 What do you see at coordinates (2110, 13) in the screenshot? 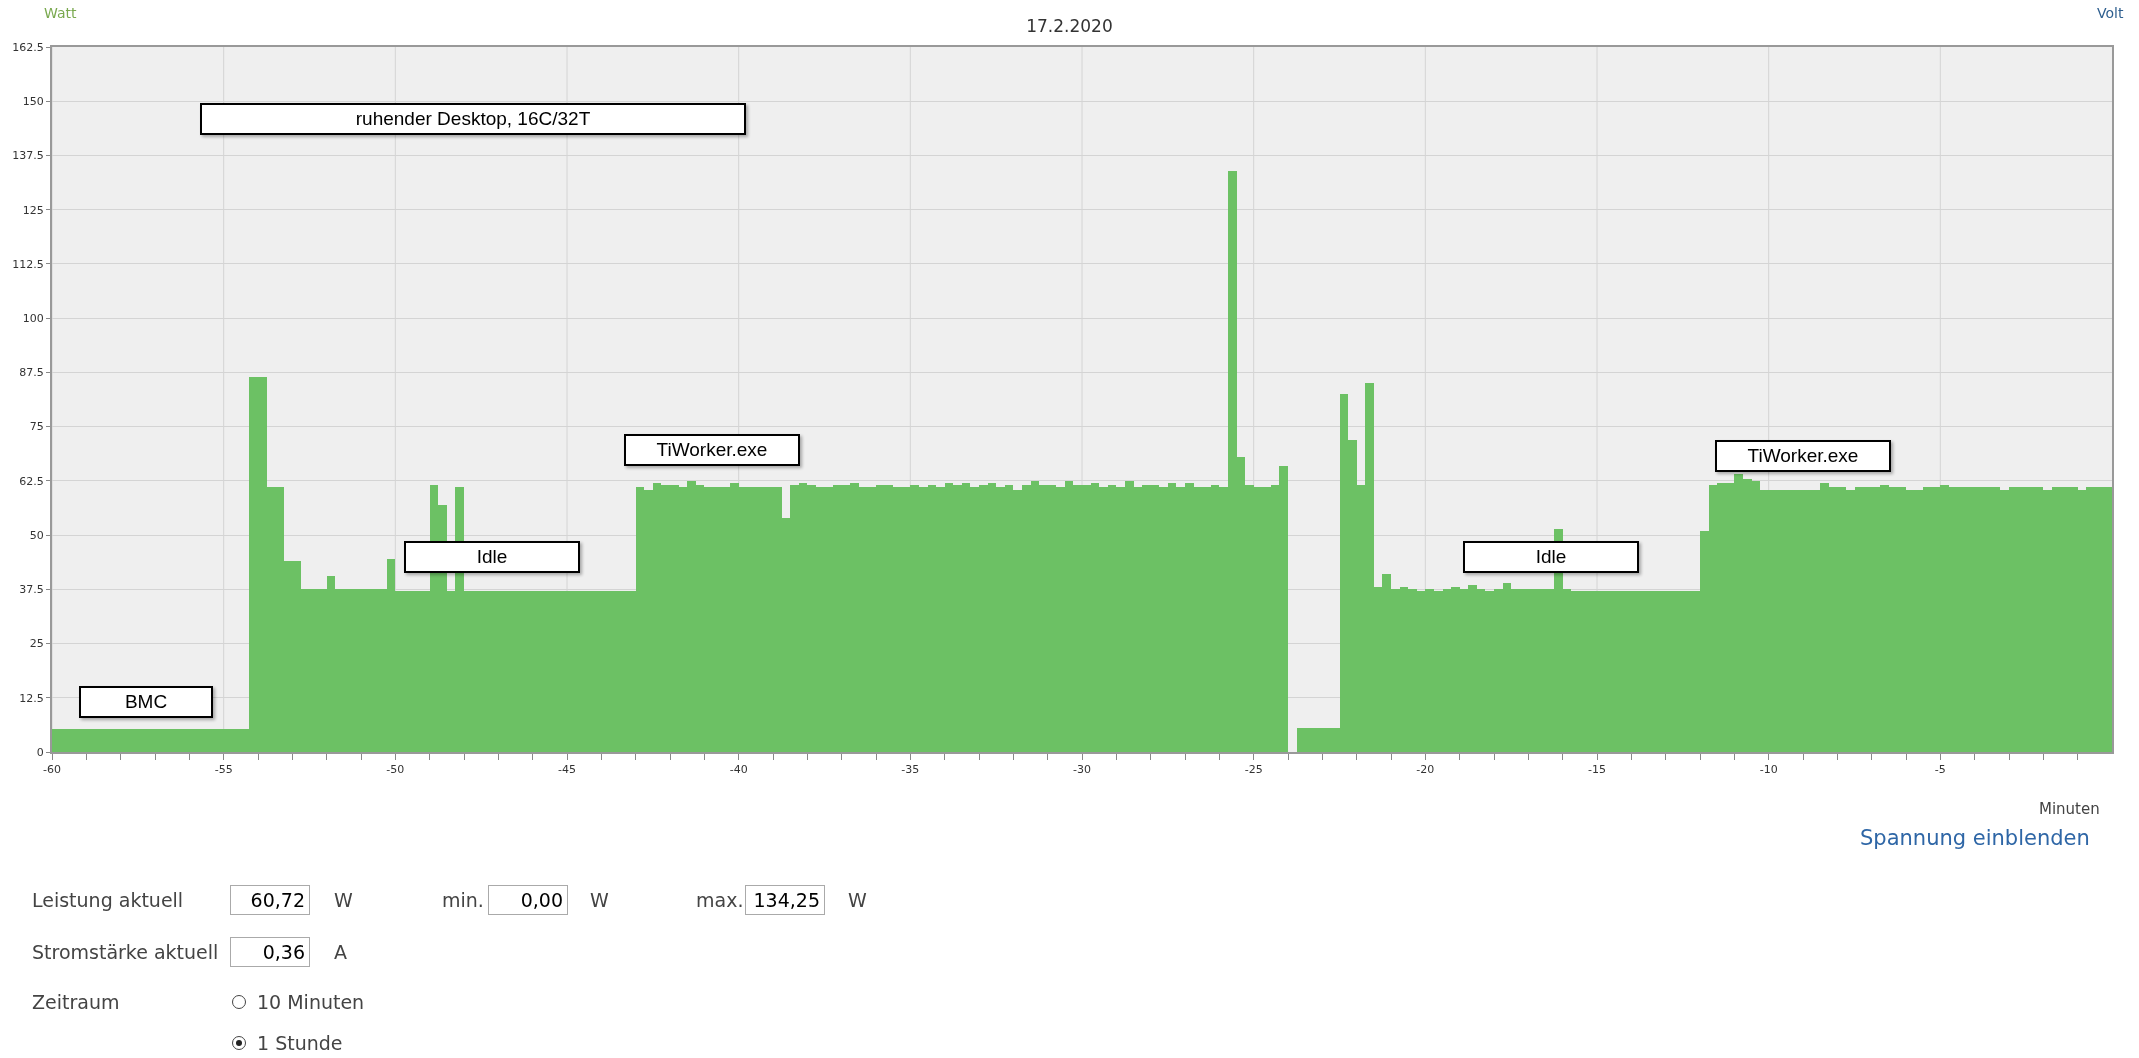
I see `y2-axis-title: Volt` at bounding box center [2110, 13].